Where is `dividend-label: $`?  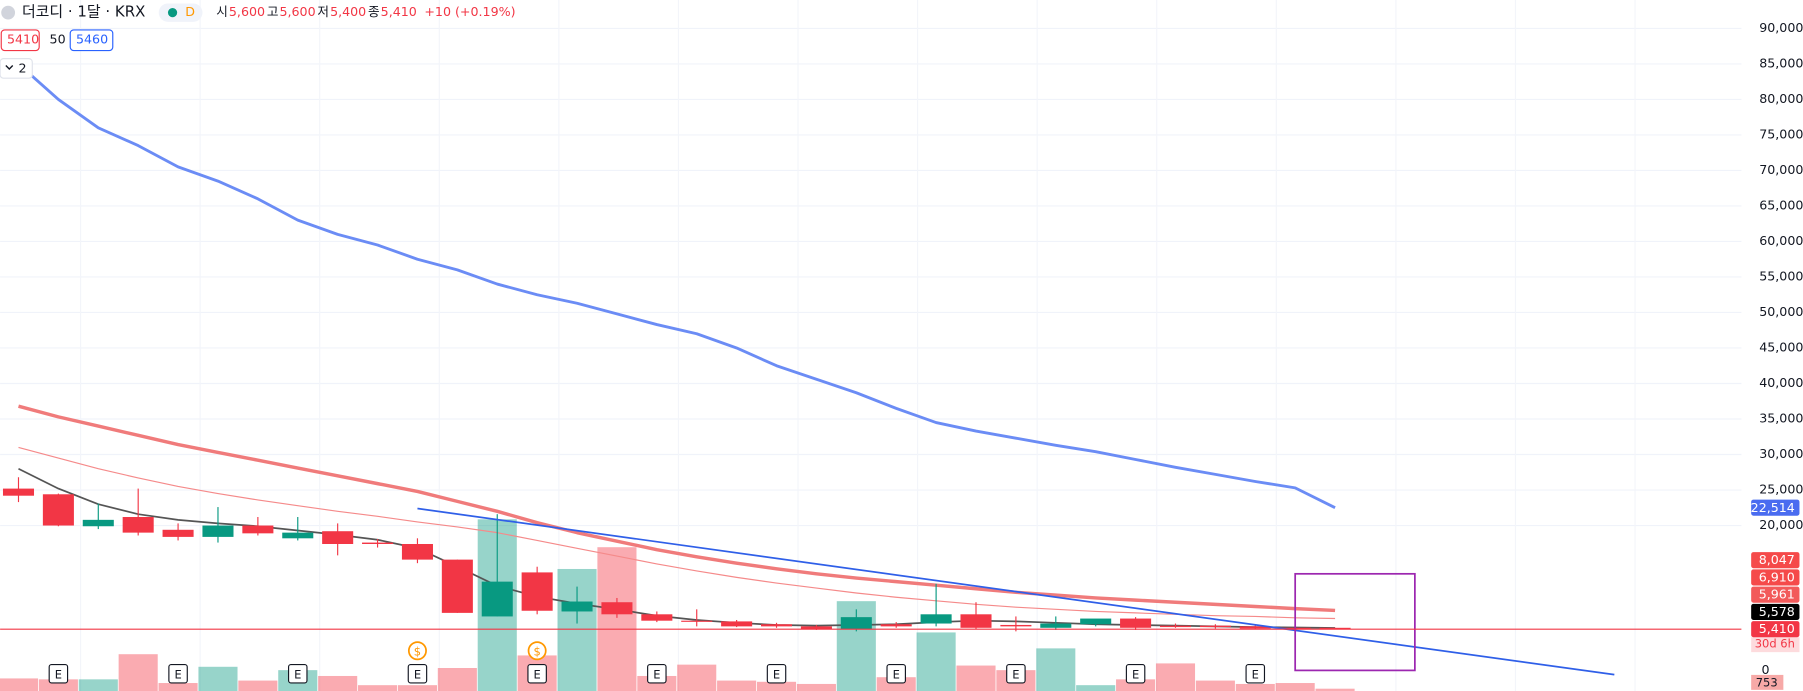
dividend-label: $ is located at coordinates (417, 651).